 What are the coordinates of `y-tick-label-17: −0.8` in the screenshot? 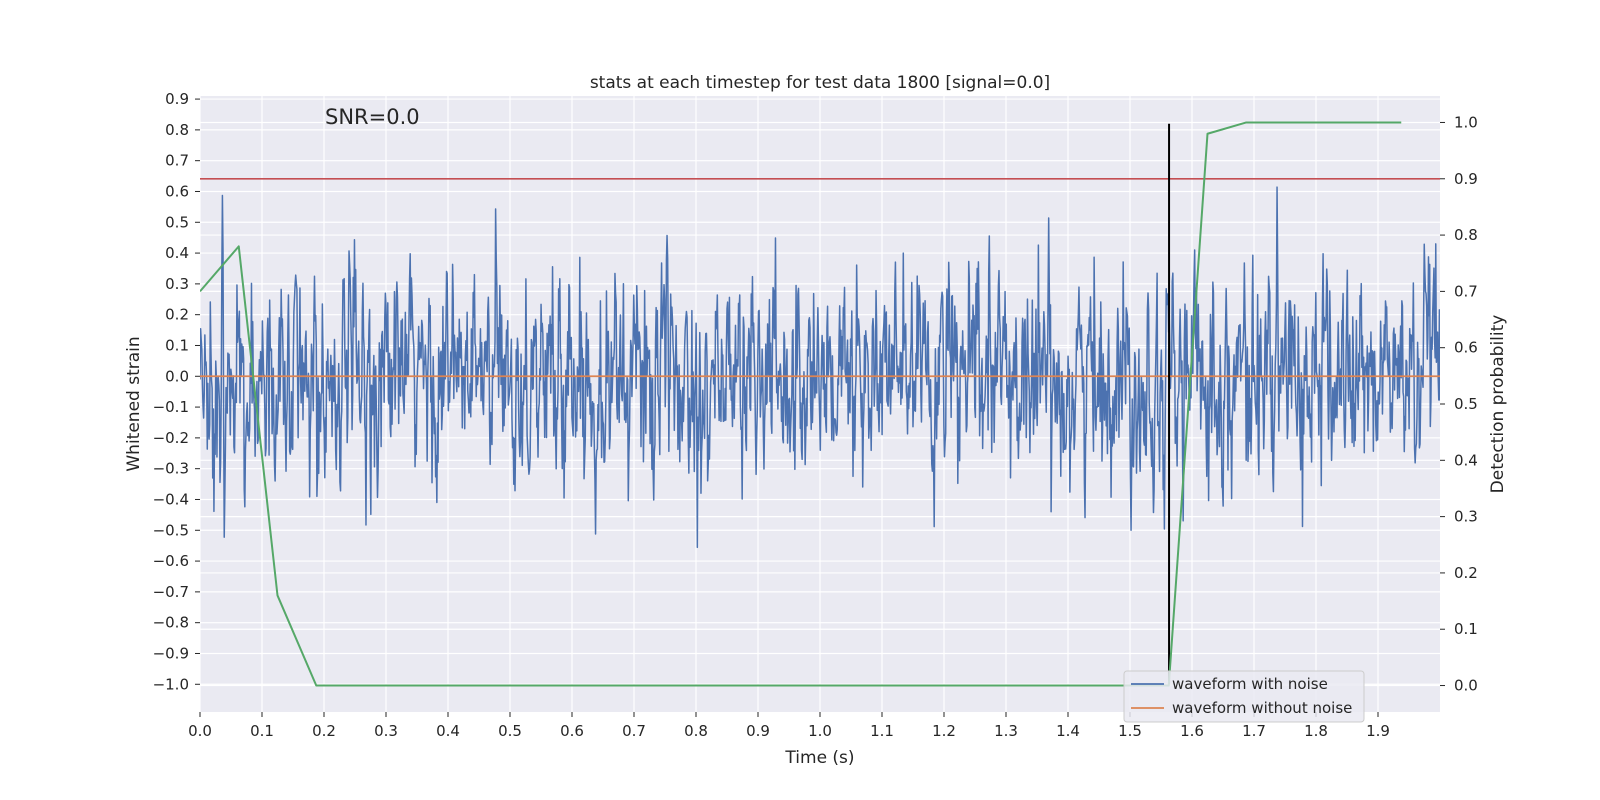 It's located at (171, 623).